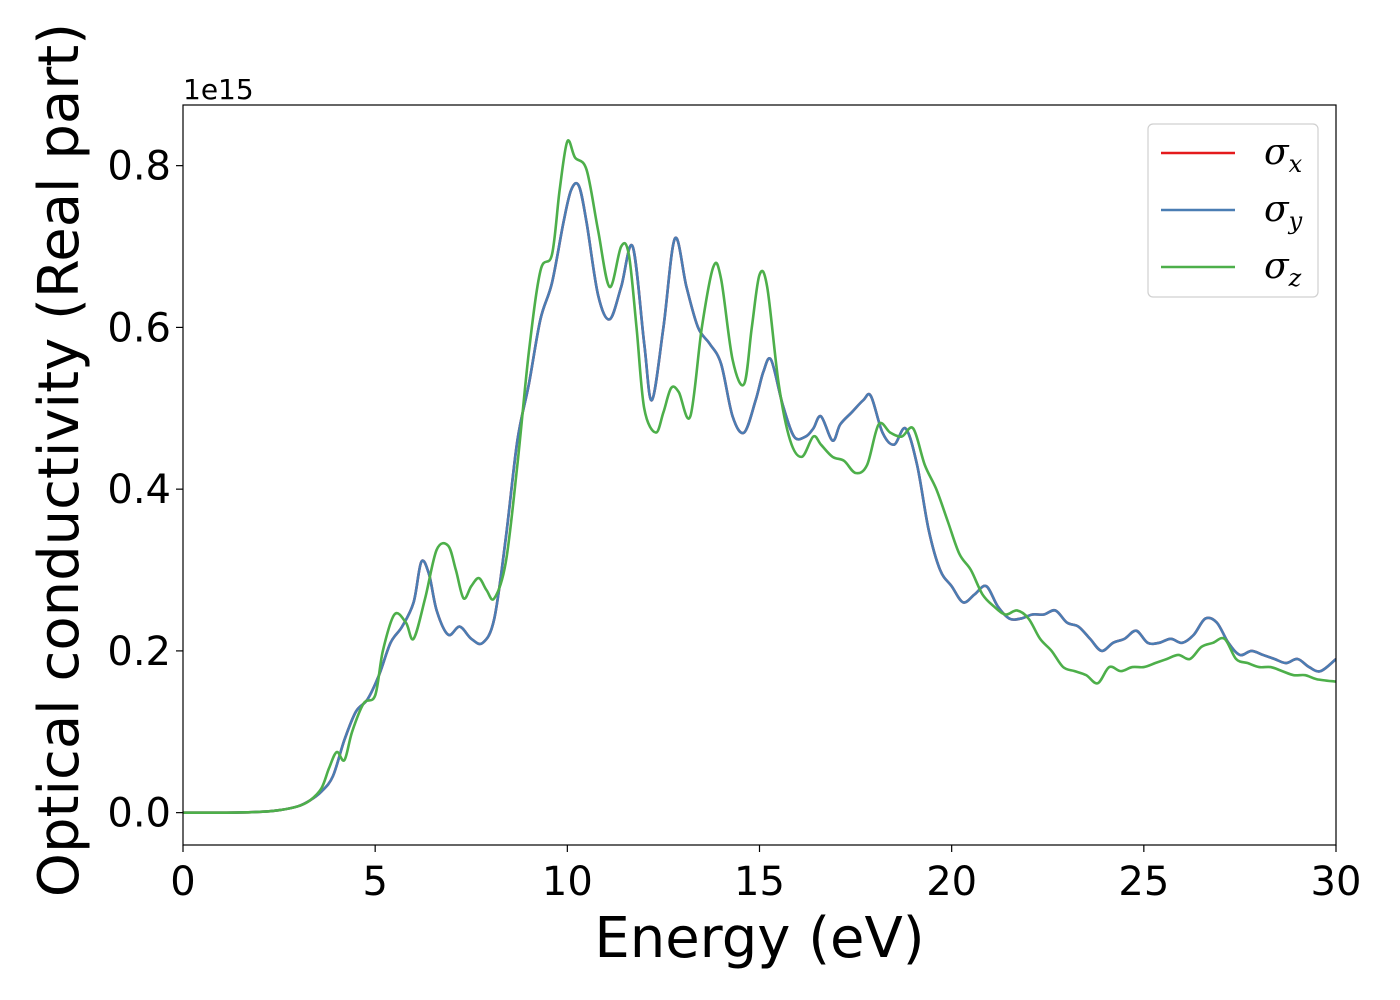 The width and height of the screenshot is (1400, 1000). I want to click on x-tick-label: 15, so click(759, 882).